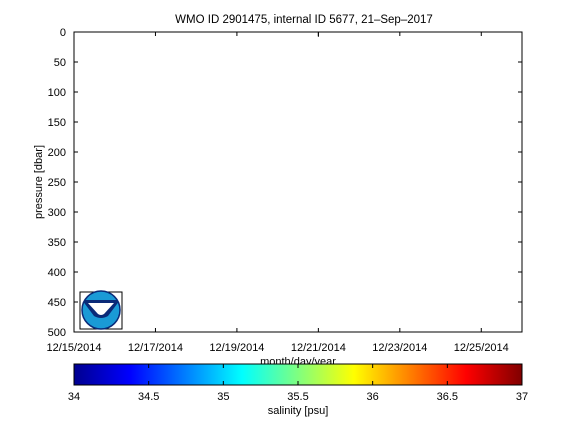 This screenshot has width=576, height=437. What do you see at coordinates (57, 153) in the screenshot?
I see `y-tick-label: 200` at bounding box center [57, 153].